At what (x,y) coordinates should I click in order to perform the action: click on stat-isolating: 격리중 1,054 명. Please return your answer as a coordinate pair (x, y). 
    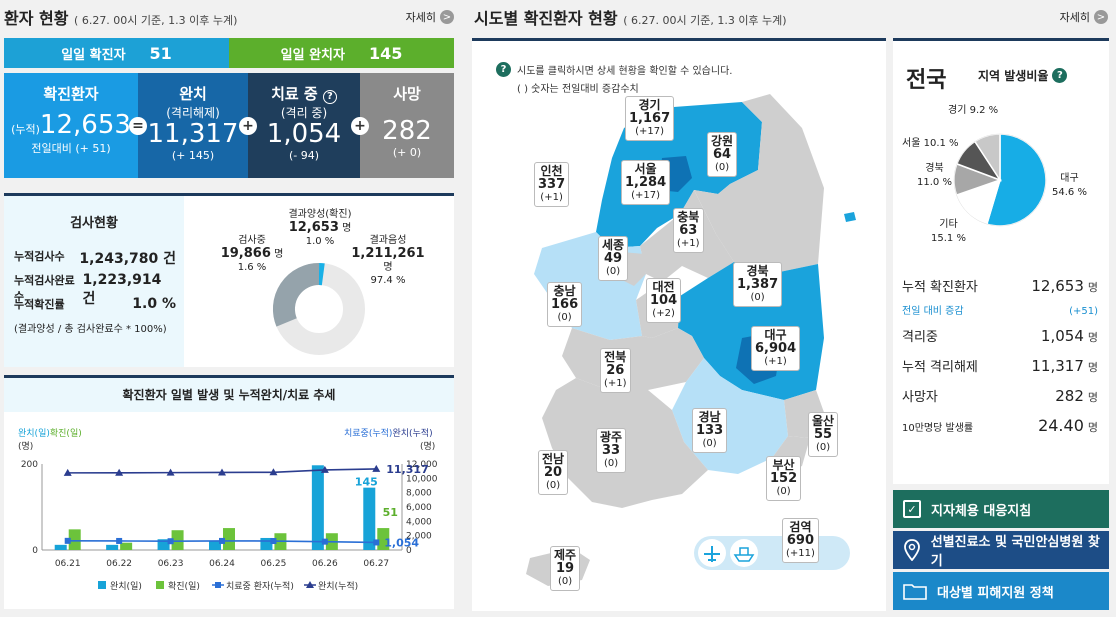
    Looking at the image, I should click on (1000, 336).